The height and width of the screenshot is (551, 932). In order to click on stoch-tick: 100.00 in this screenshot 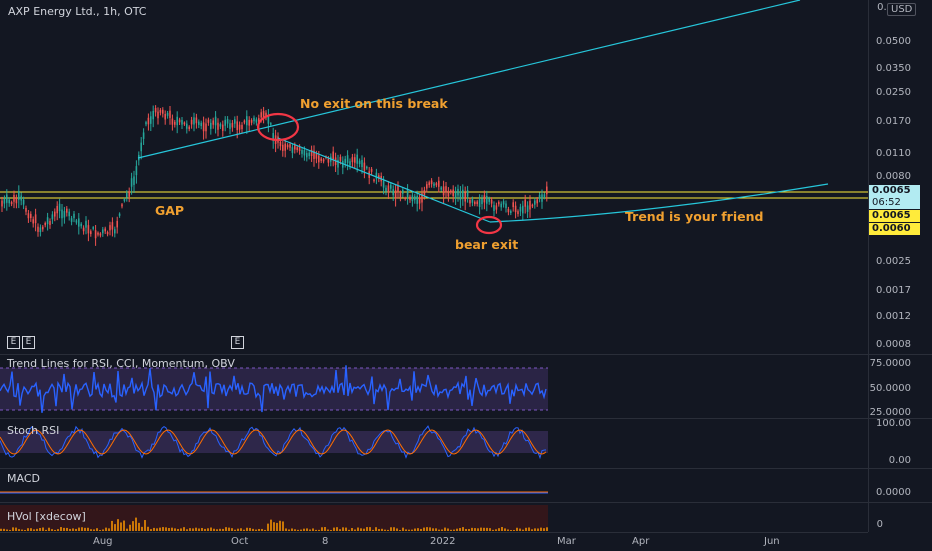, I will do `click(893, 423)`.